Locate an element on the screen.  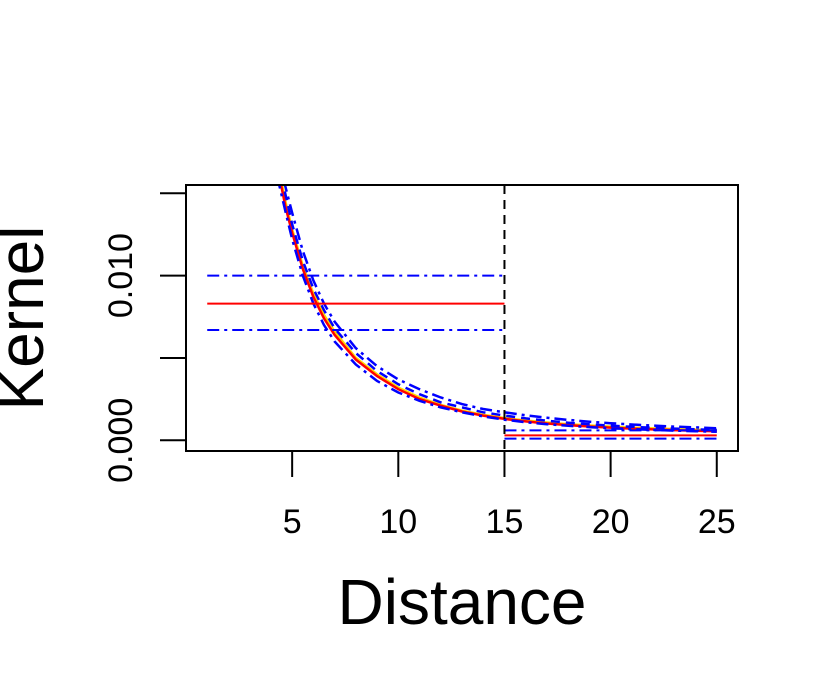
y-axis: 0.000 0.010 is located at coordinates (144, 337).